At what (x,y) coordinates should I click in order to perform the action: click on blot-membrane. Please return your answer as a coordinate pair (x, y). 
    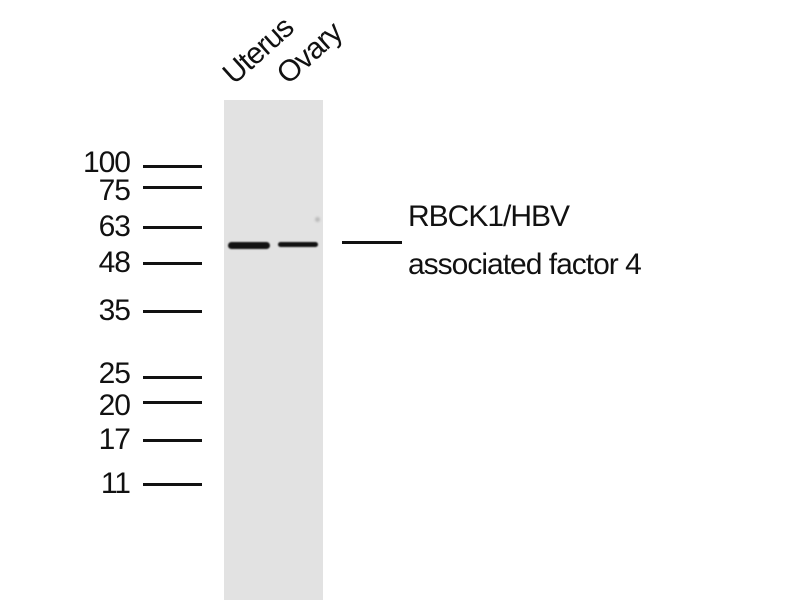
    Looking at the image, I should click on (273, 350).